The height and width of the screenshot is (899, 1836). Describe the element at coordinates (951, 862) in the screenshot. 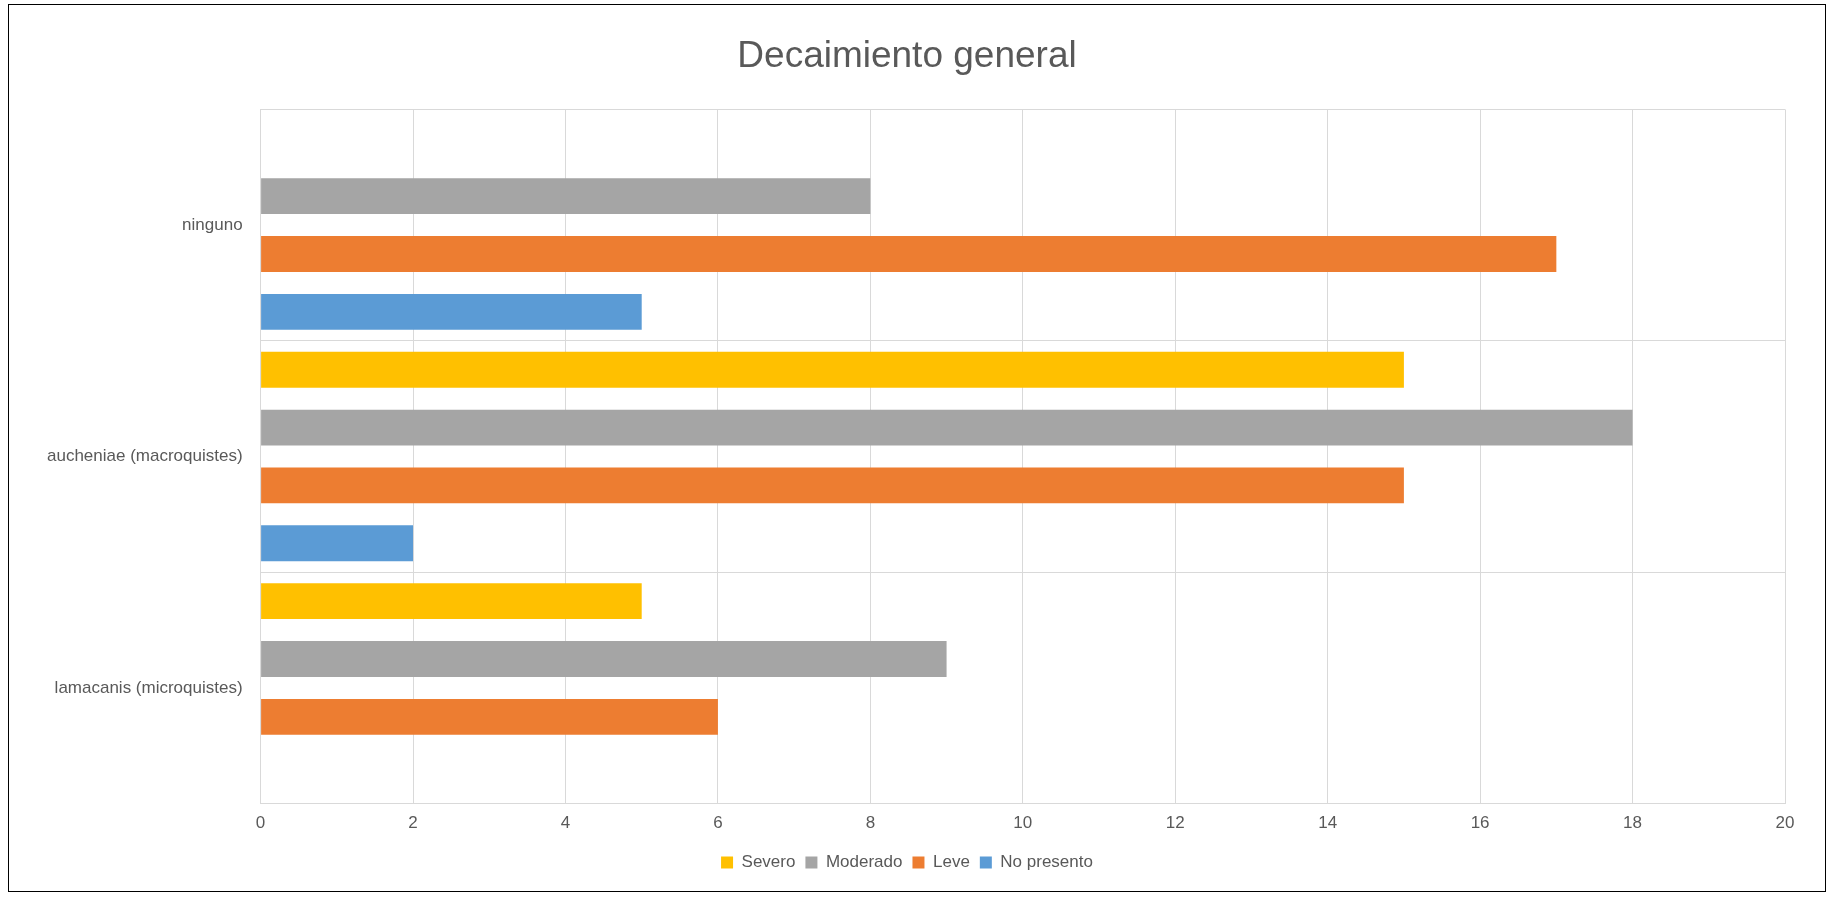

I see `legend-label: Leve` at that location.